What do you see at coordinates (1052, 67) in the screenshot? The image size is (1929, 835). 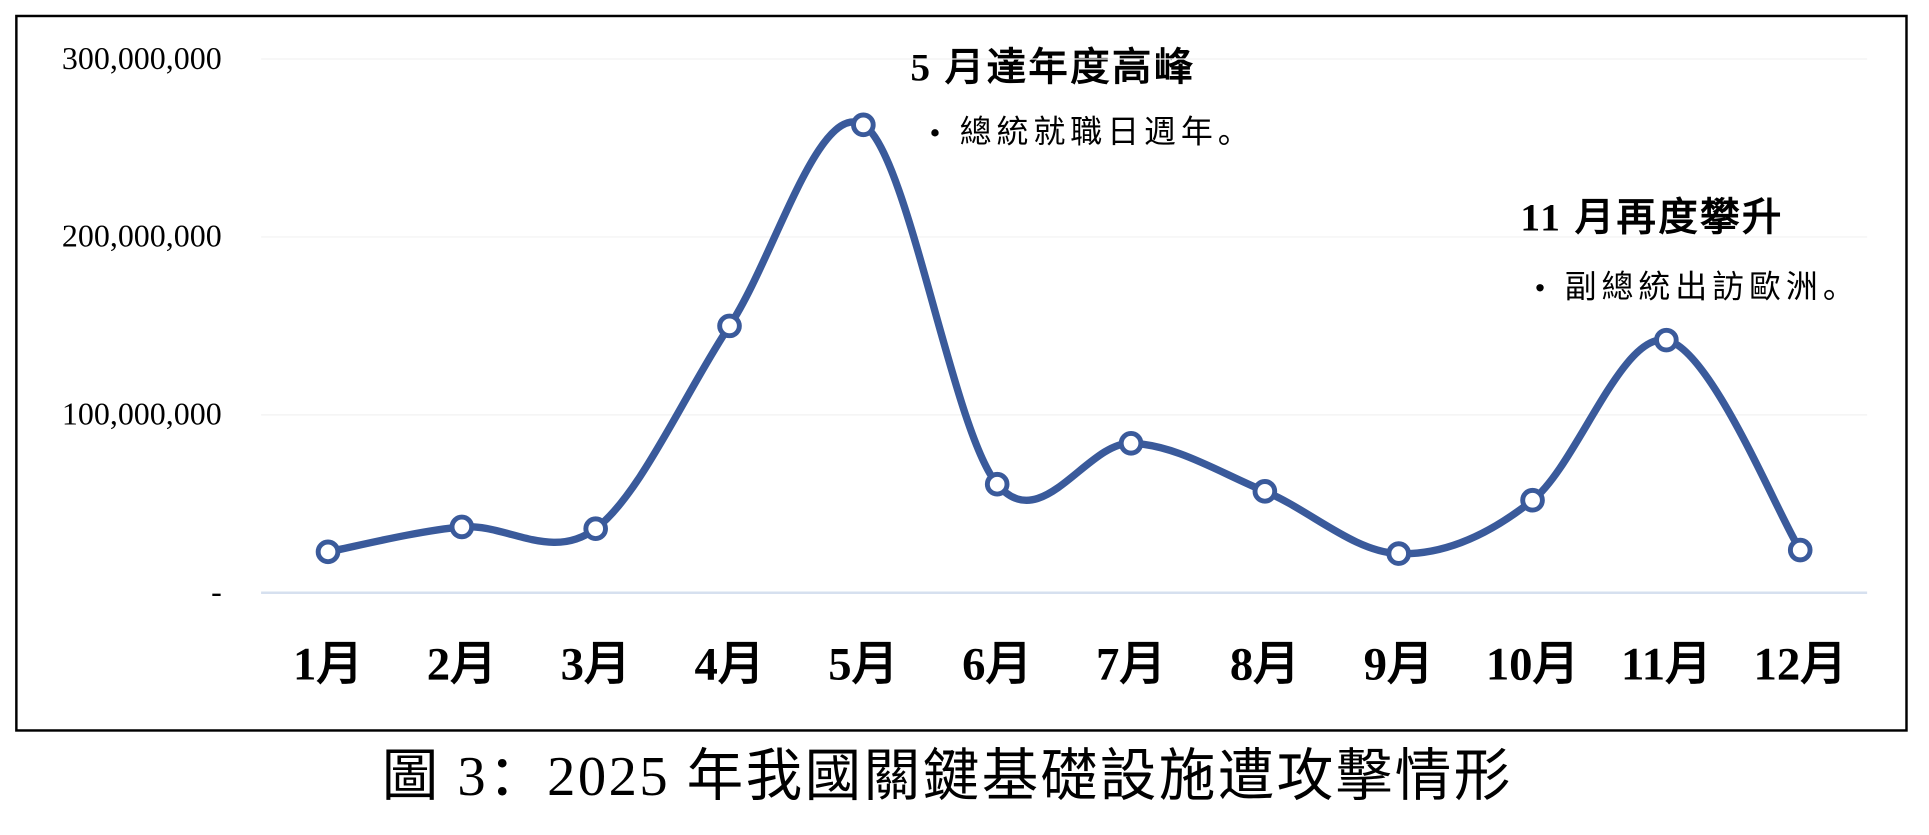 I see `annotation-title: 5 月達年度高峰` at bounding box center [1052, 67].